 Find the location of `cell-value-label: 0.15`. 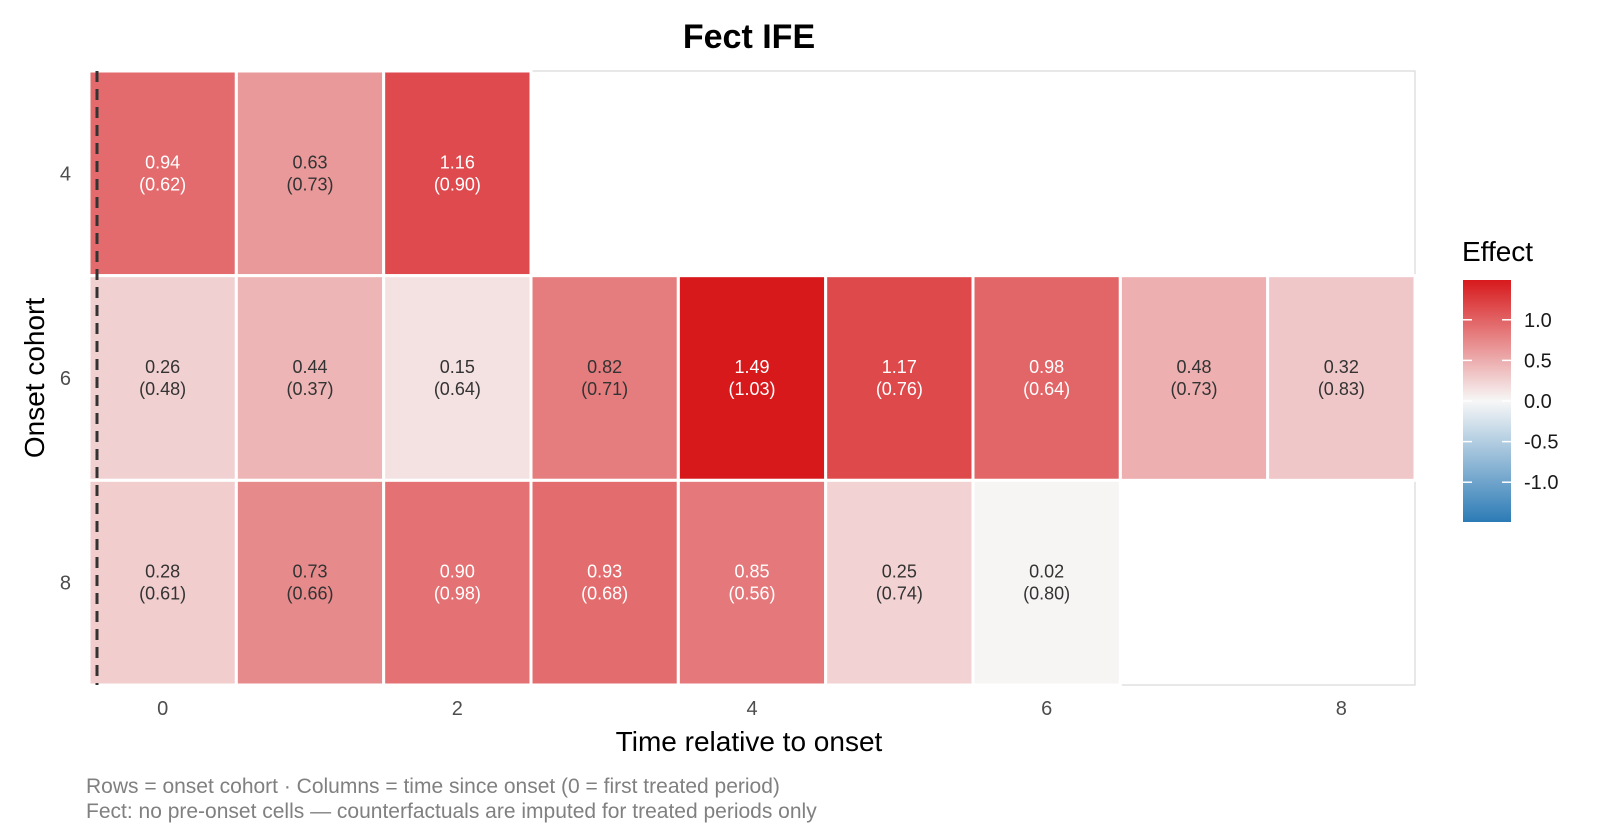

cell-value-label: 0.15 is located at coordinates (457, 367).